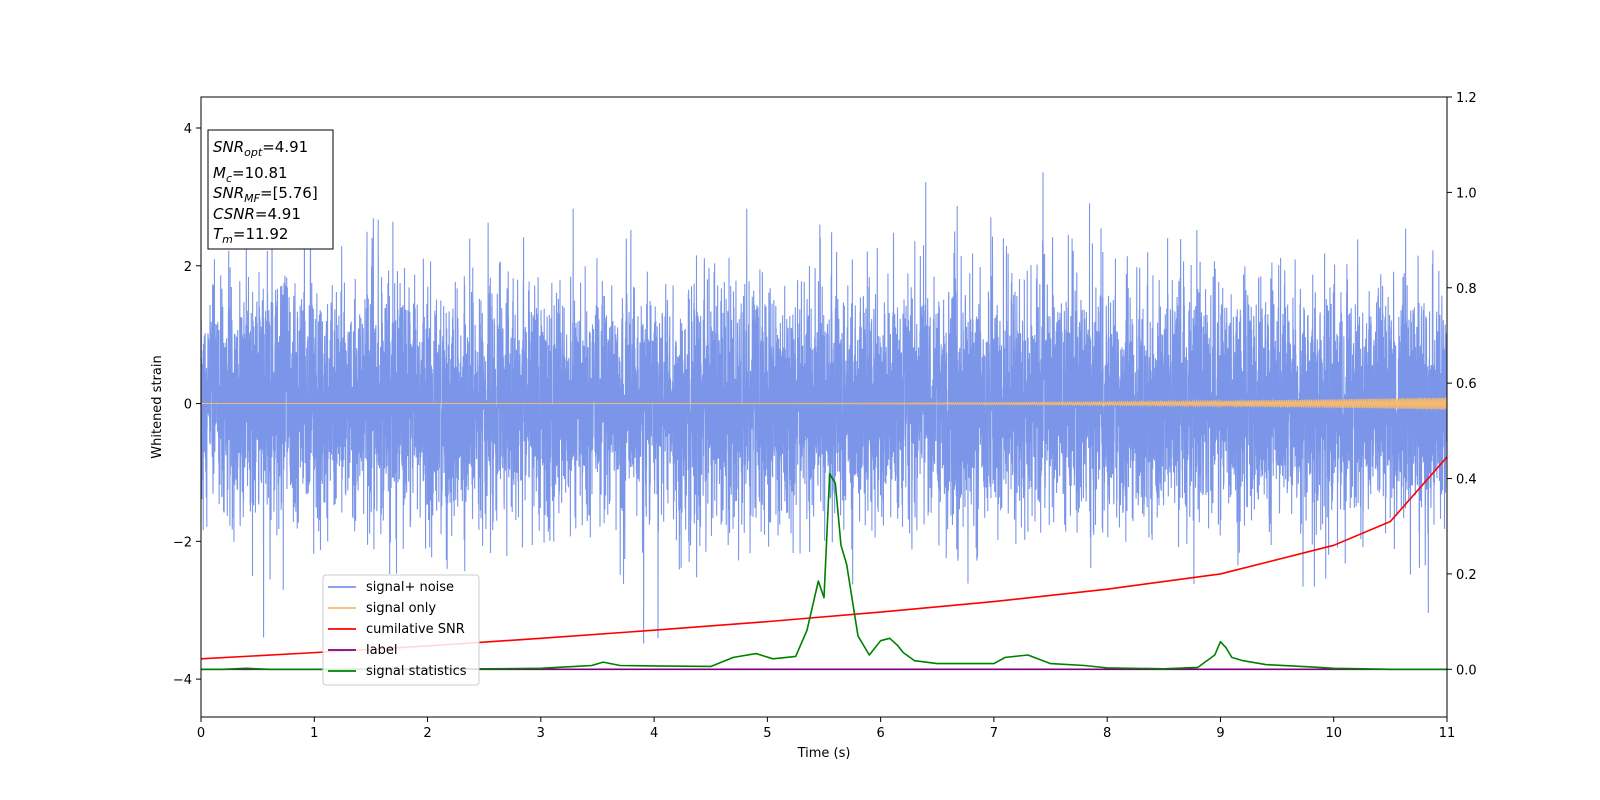 The image size is (1600, 800). What do you see at coordinates (1333, 733) in the screenshot?
I see `x-tick-label: 10` at bounding box center [1333, 733].